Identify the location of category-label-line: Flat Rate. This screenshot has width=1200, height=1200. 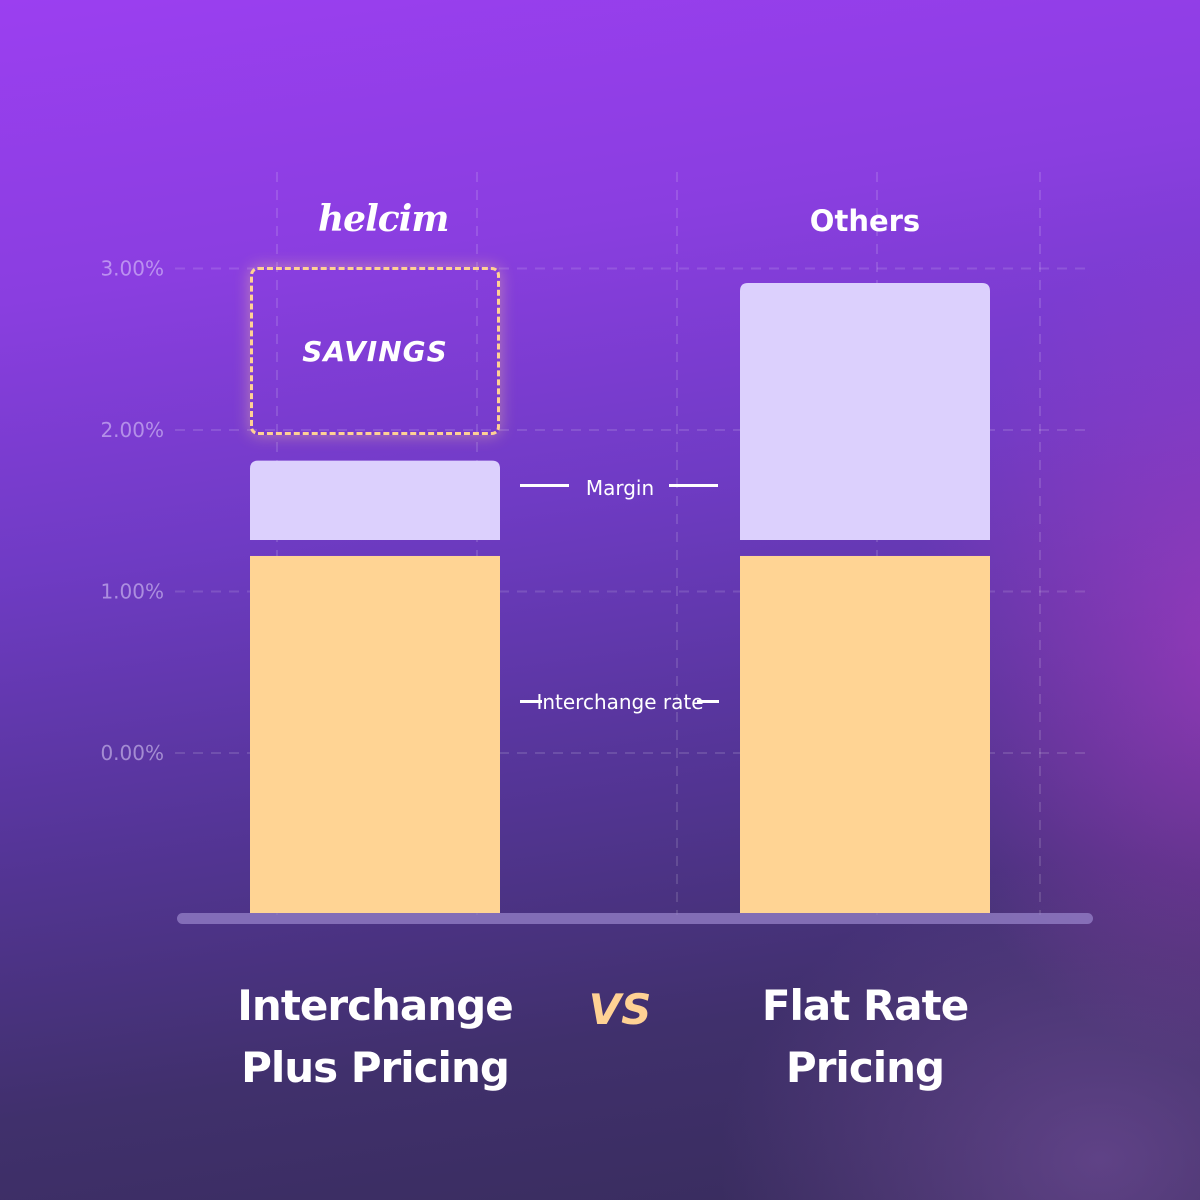
(865, 1005).